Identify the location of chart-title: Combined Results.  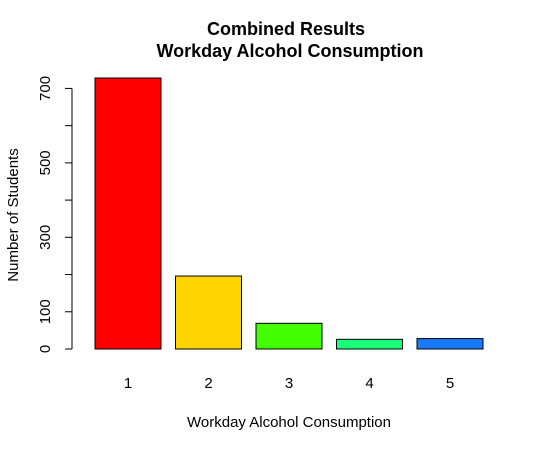
(286, 29).